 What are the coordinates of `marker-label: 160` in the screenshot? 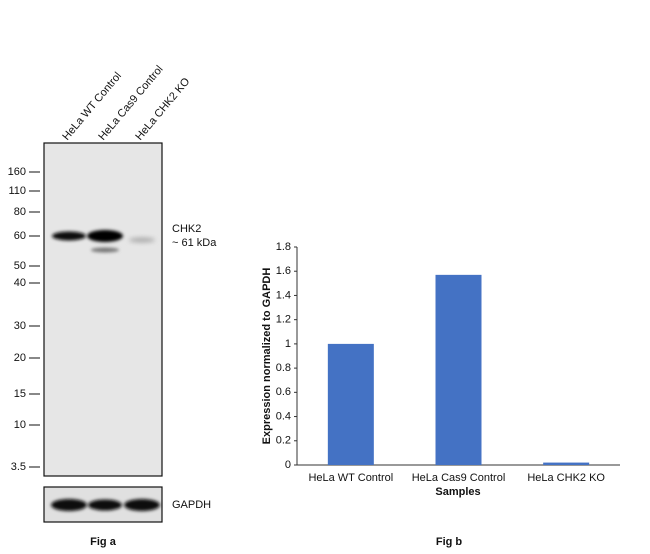 It's located at (17, 172).